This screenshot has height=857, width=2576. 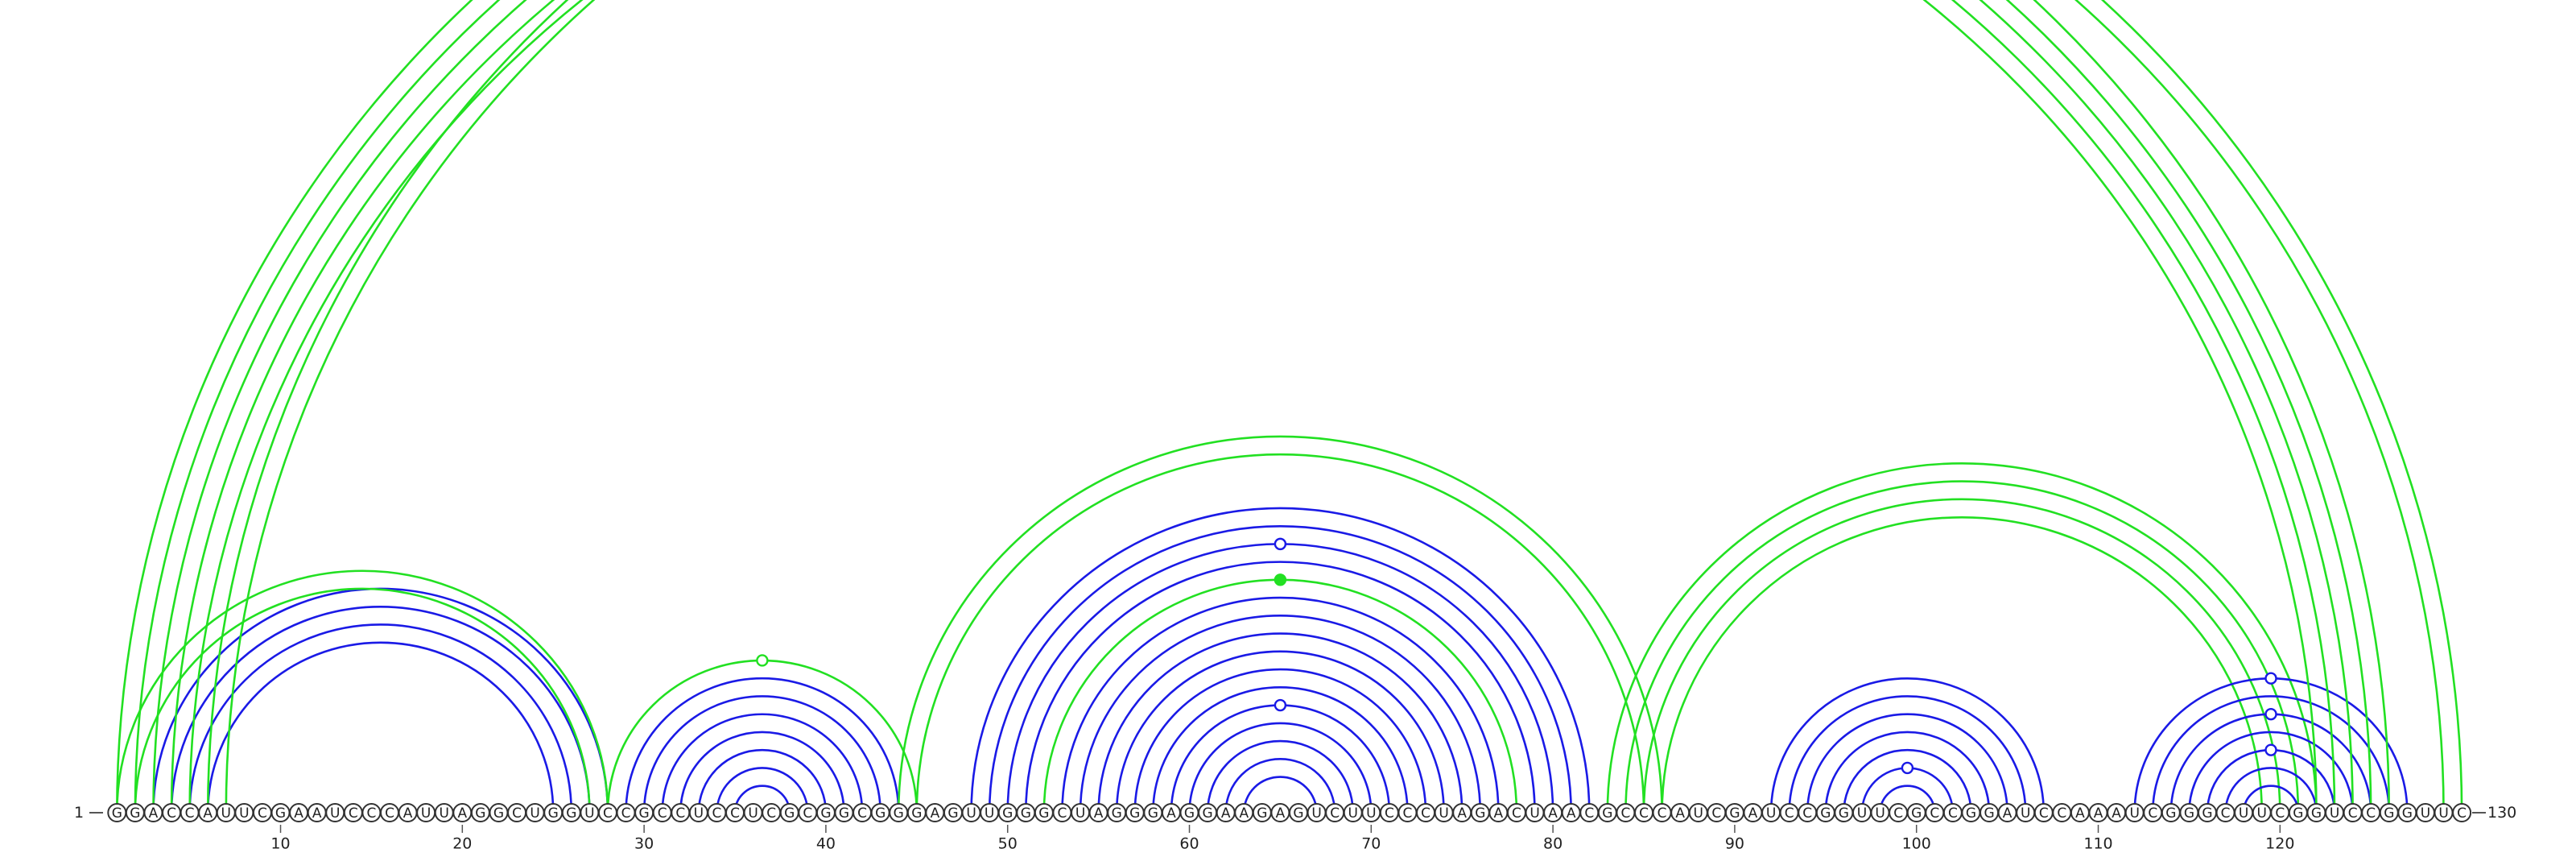 What do you see at coordinates (462, 844) in the screenshot?
I see `tick-label: 20` at bounding box center [462, 844].